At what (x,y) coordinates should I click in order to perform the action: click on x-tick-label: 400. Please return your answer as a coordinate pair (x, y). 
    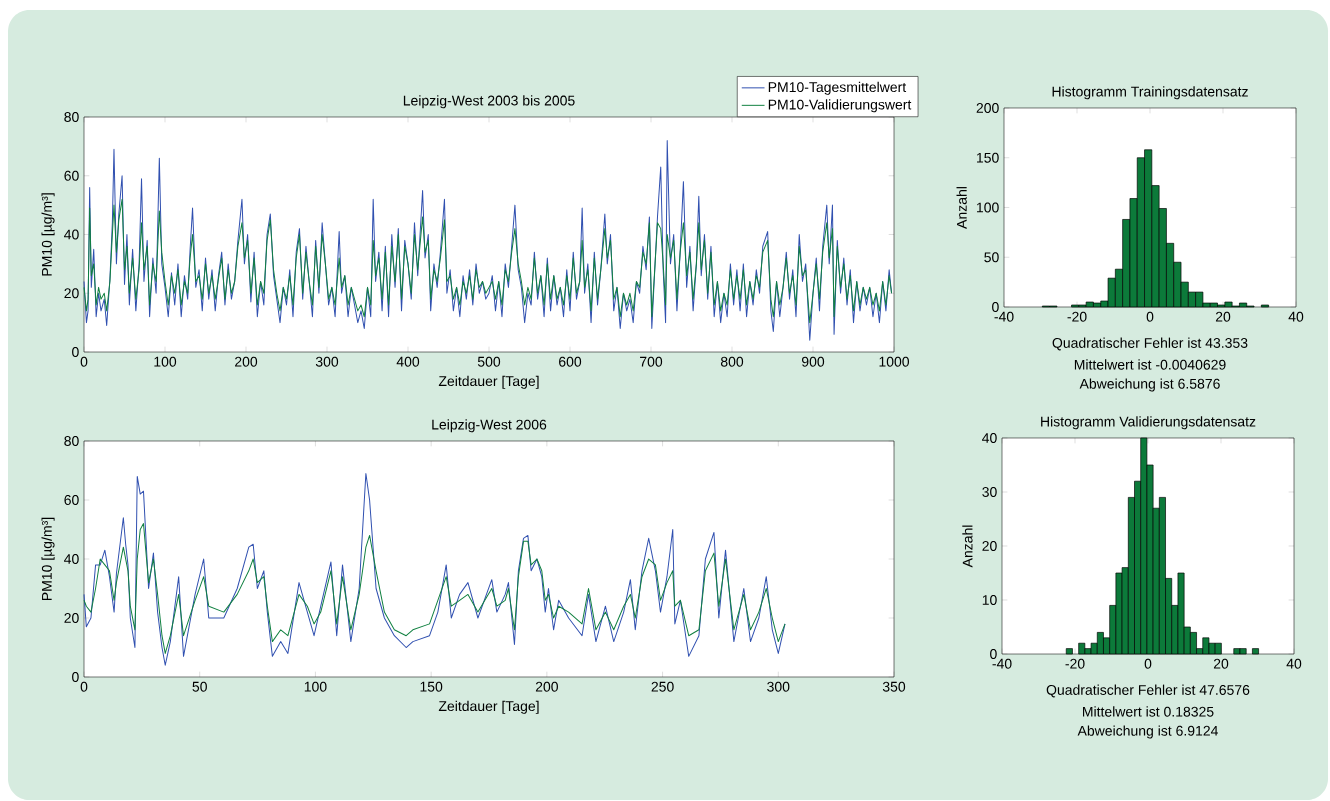
    Looking at the image, I should click on (408, 361).